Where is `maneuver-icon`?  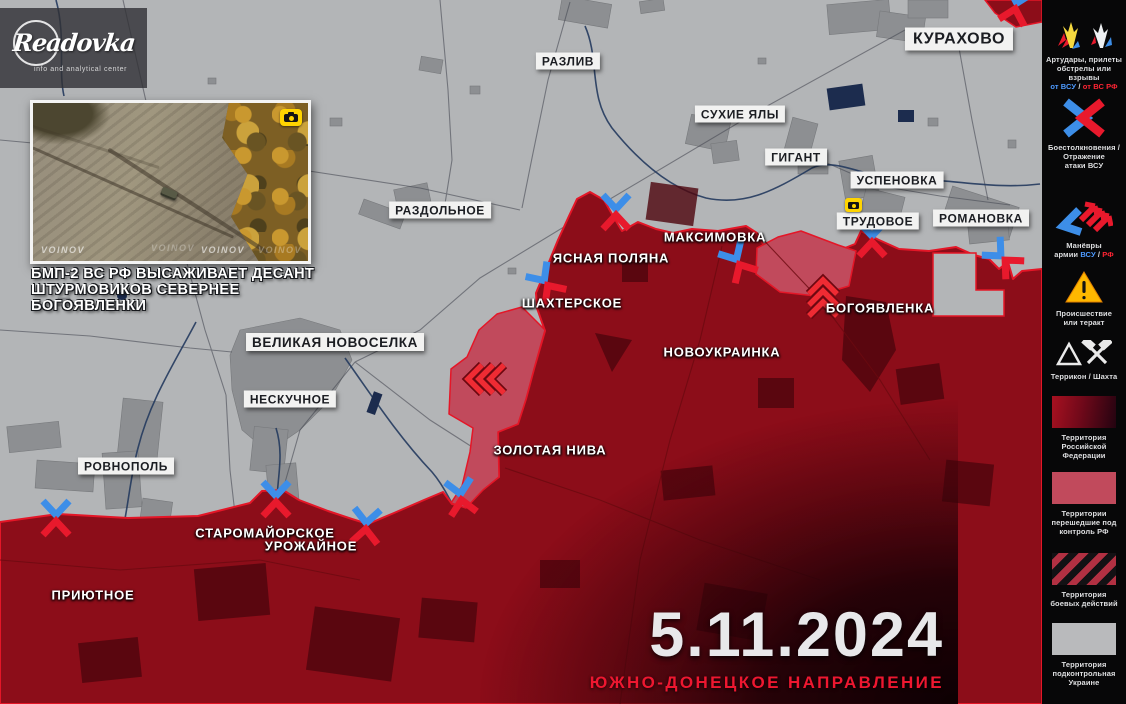 maneuver-icon is located at coordinates (1084, 218).